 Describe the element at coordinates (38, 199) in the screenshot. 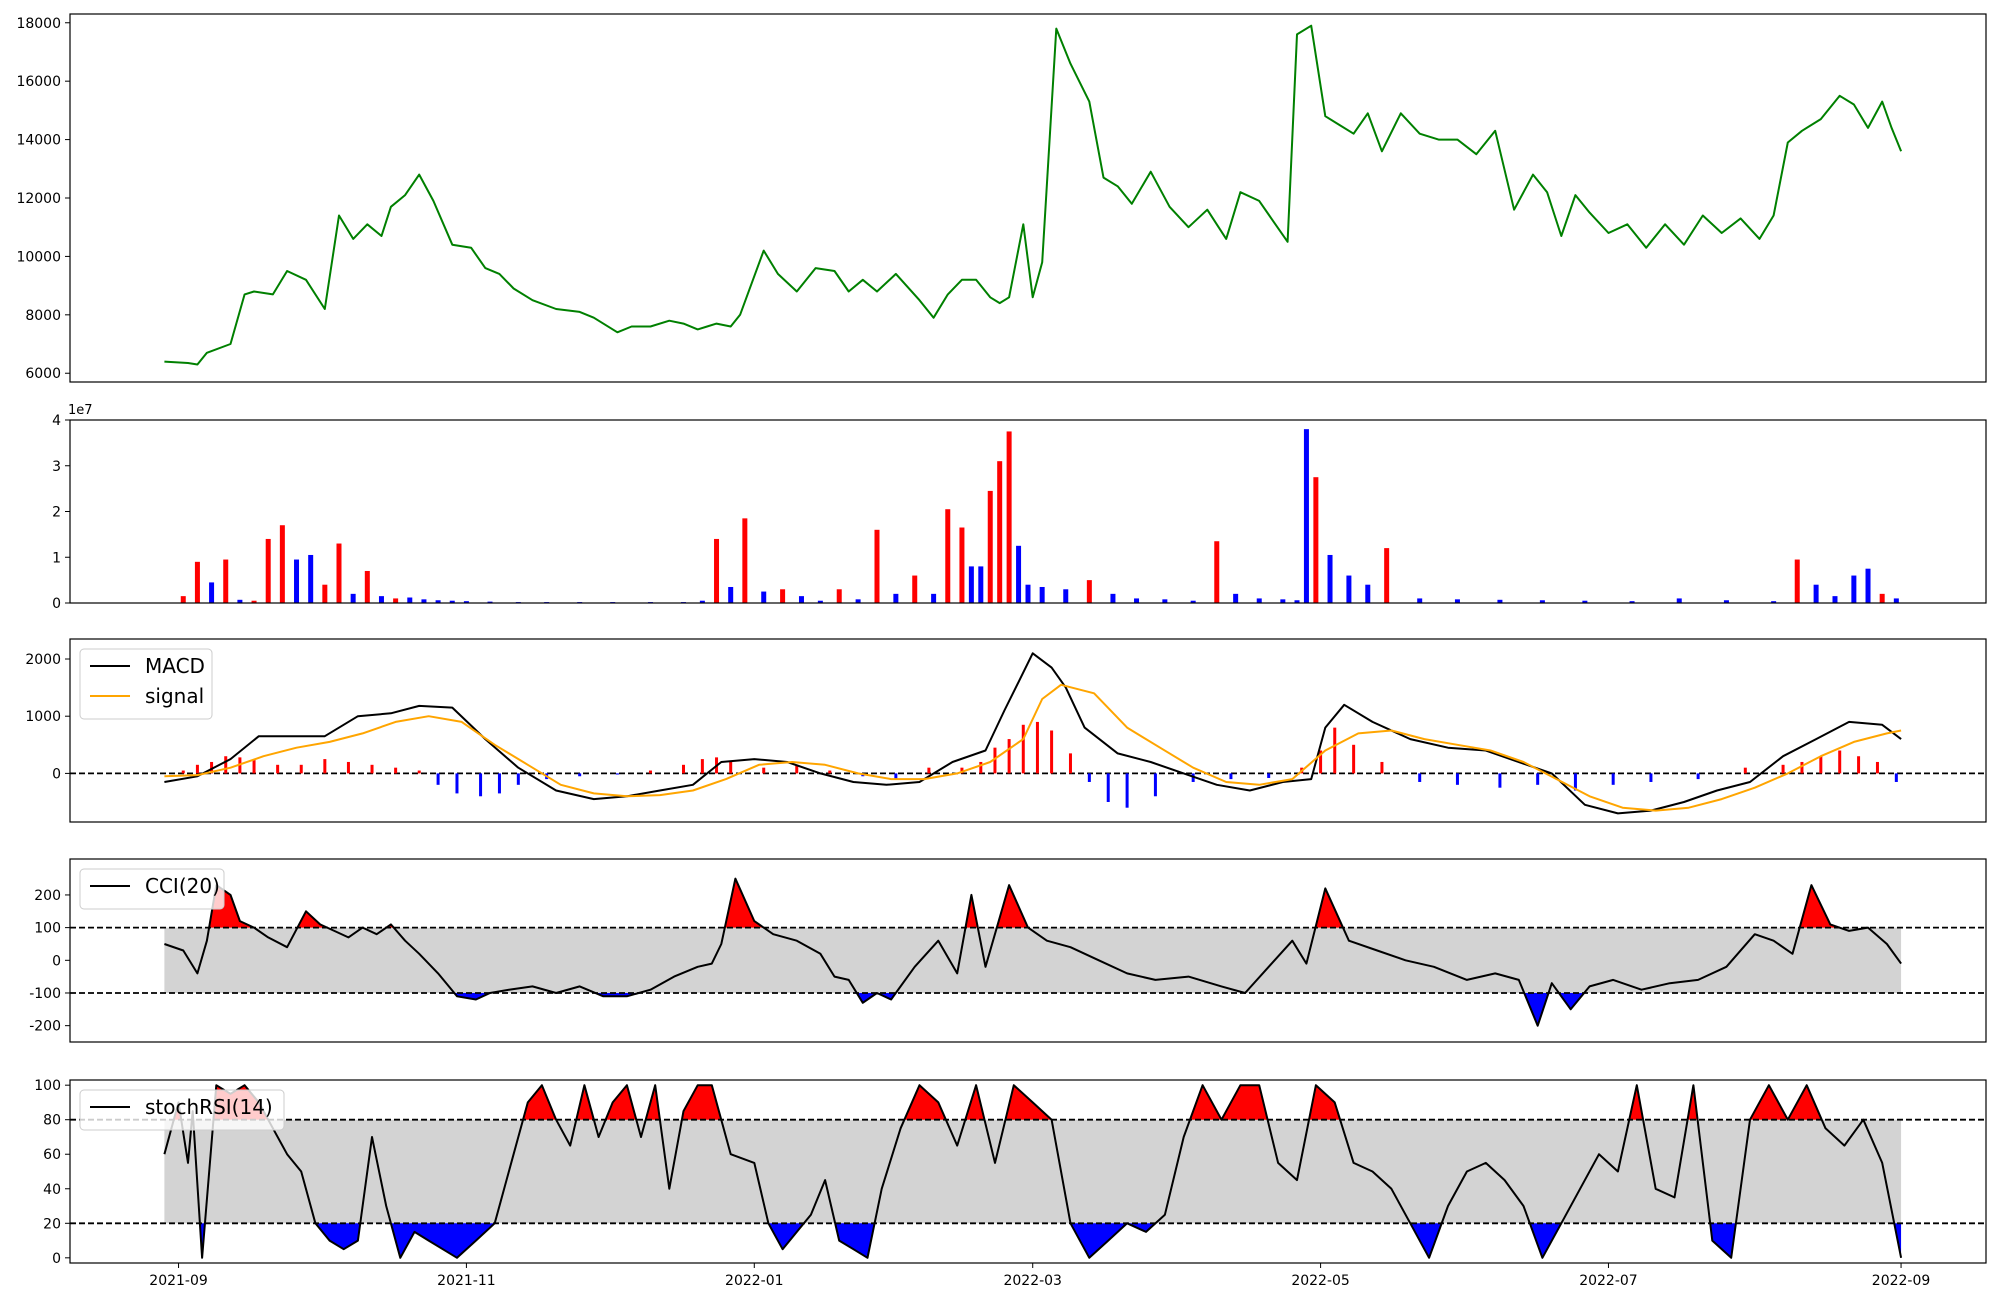

I see `y-tick-label: 12000` at that location.